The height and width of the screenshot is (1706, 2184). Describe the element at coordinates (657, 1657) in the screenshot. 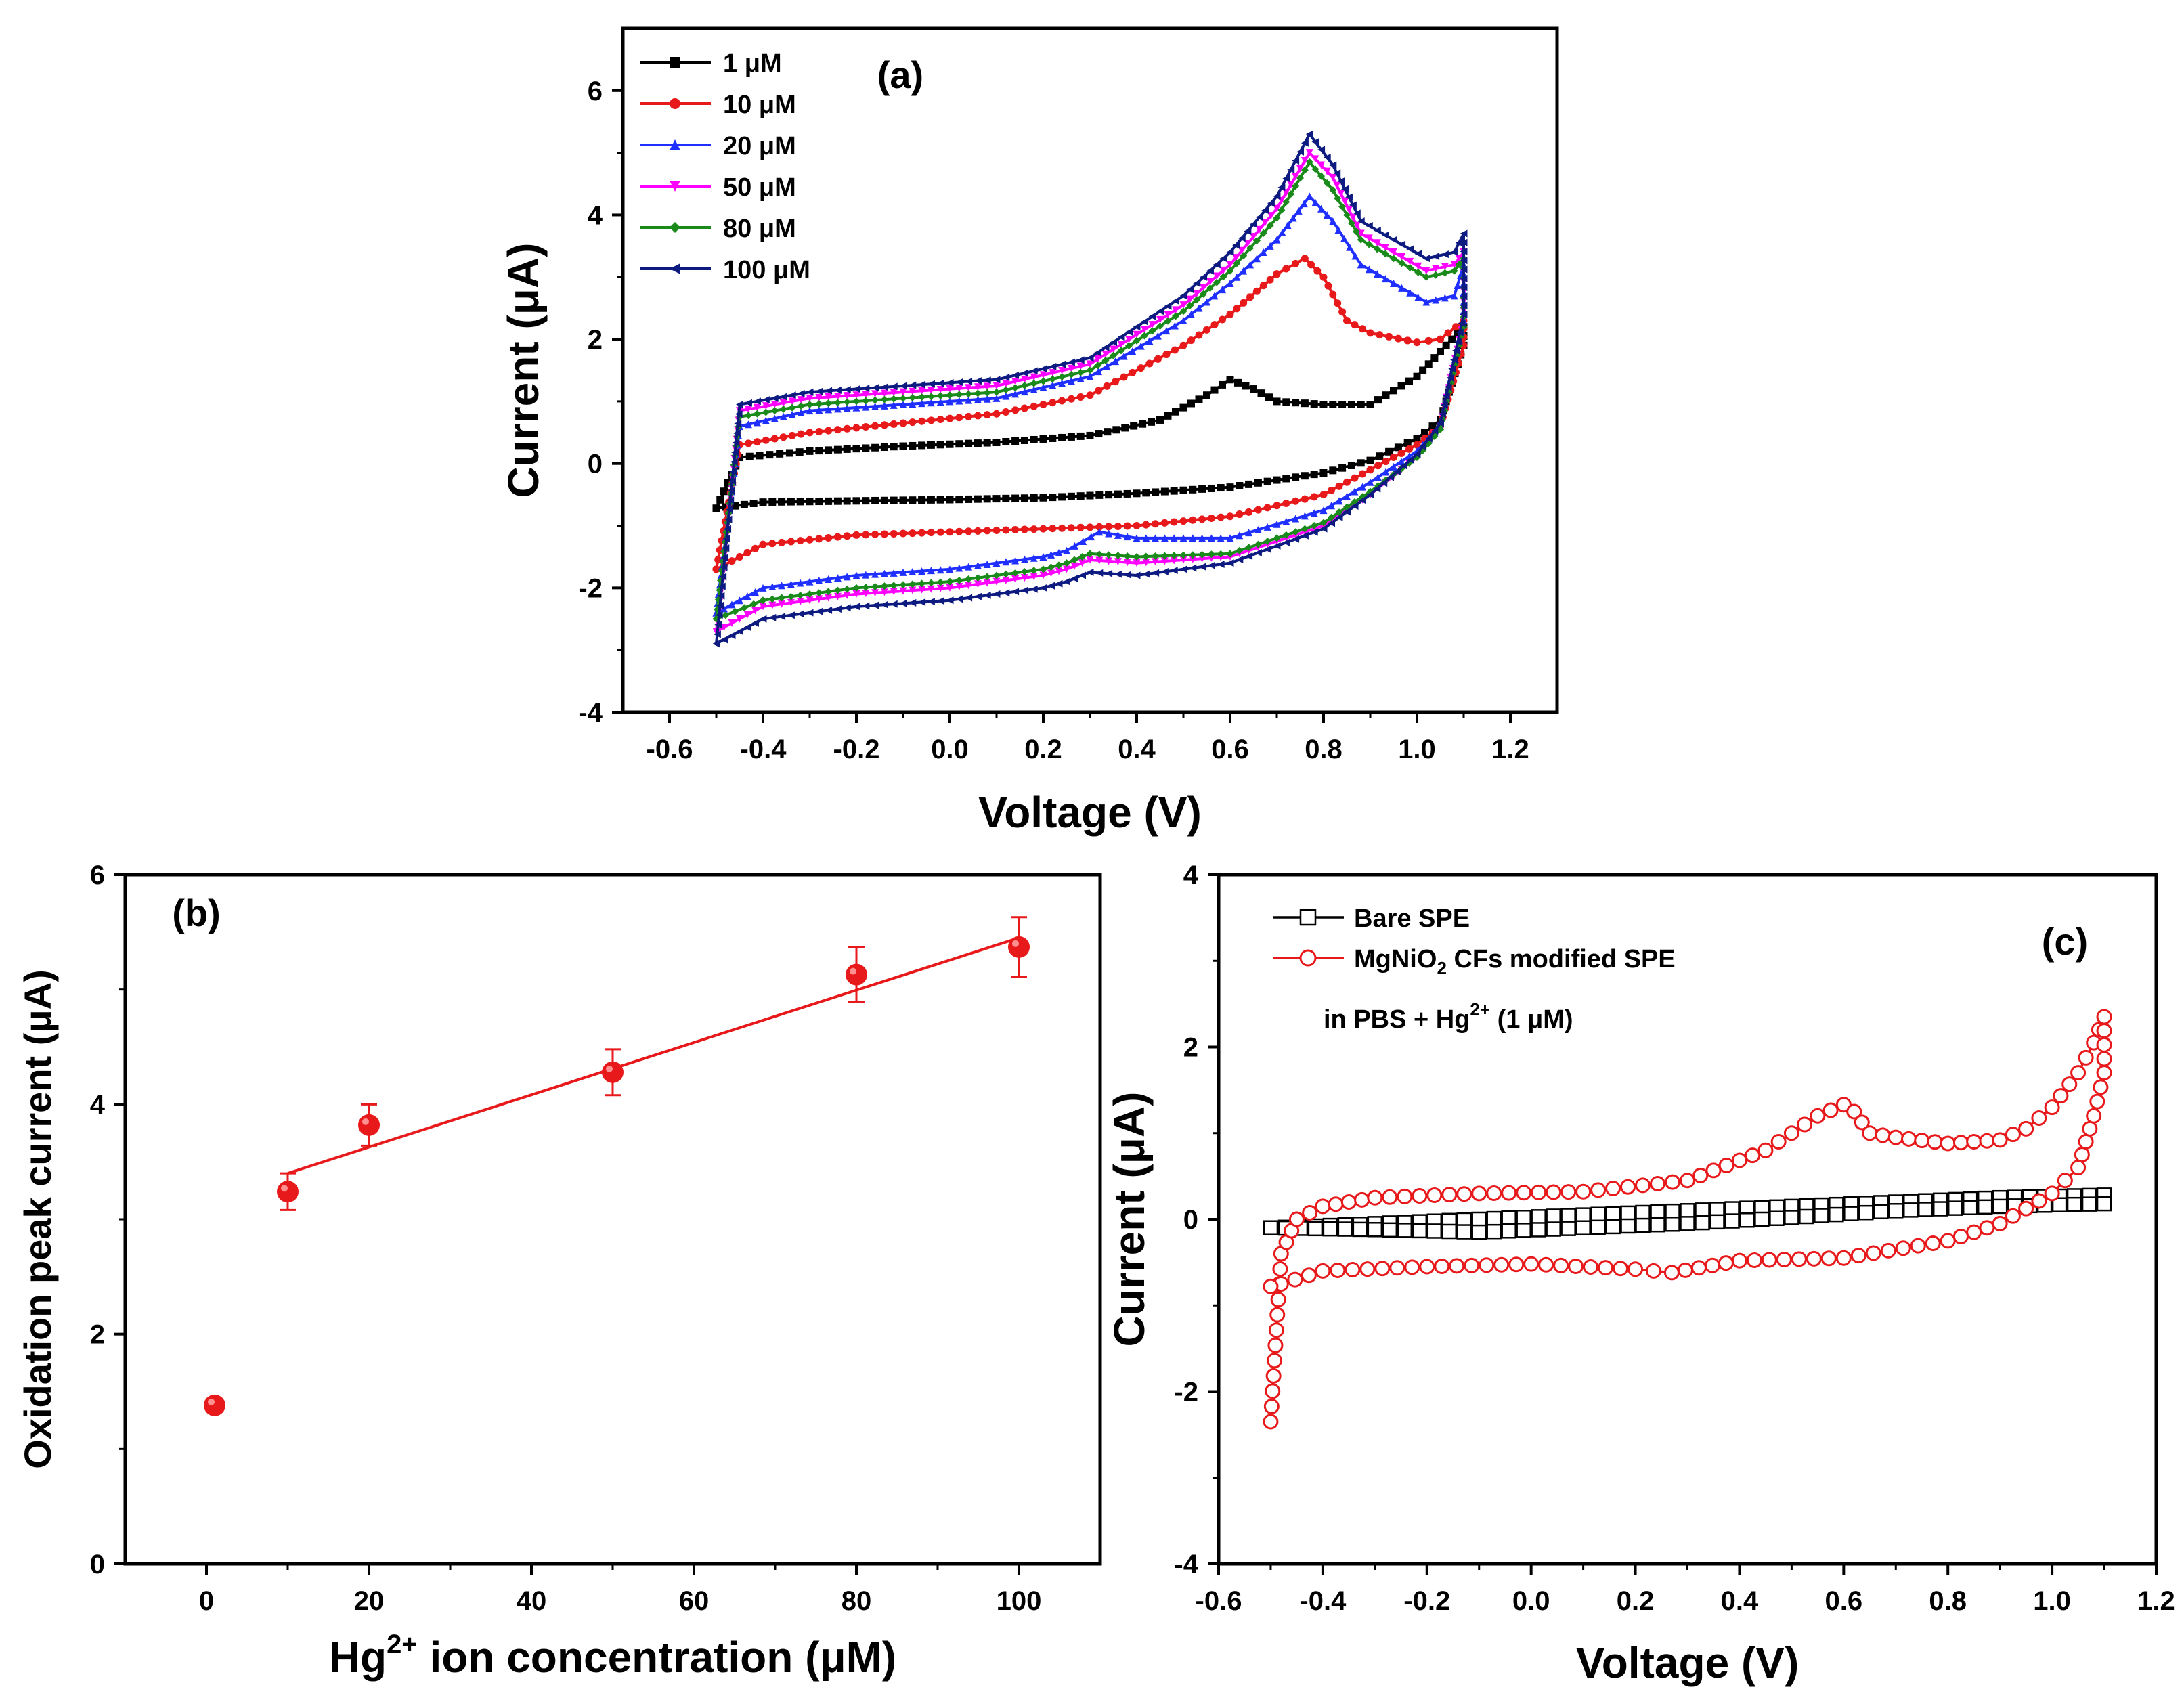

I see `x-axis-label-rest: ion concentration (μM)` at that location.